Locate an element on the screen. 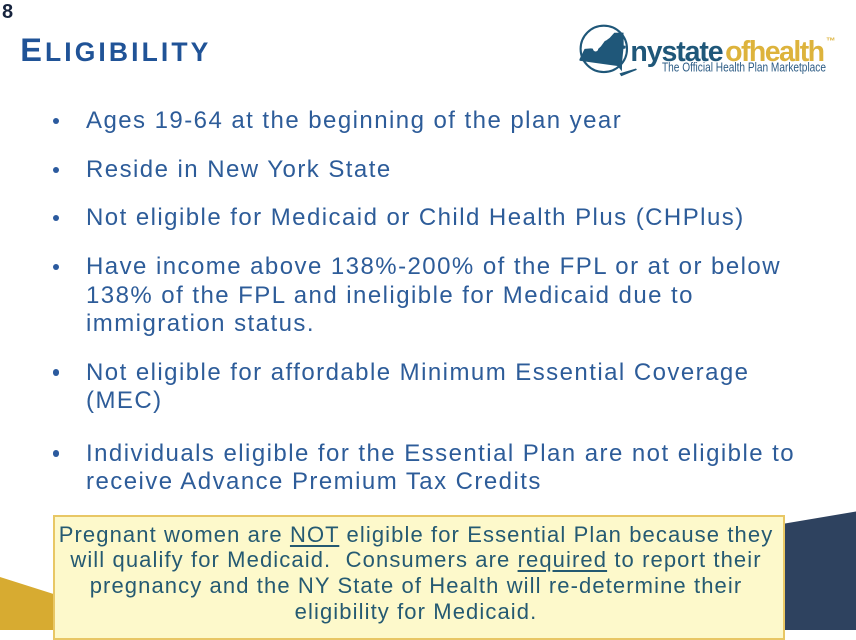 Image resolution: width=856 pixels, height=640 pixels. svg-text: ofhealth is located at coordinates (774, 52).